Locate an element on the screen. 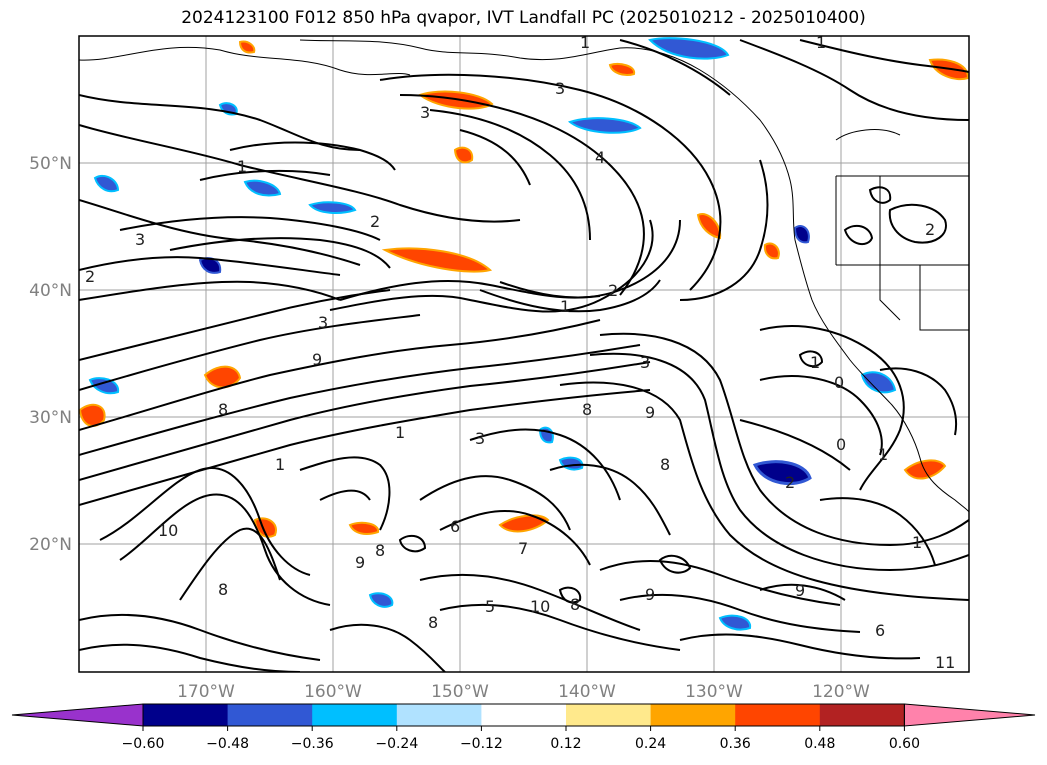 The width and height of the screenshot is (1047, 765). colorbar-tick-label: 0.60 is located at coordinates (904, 744).